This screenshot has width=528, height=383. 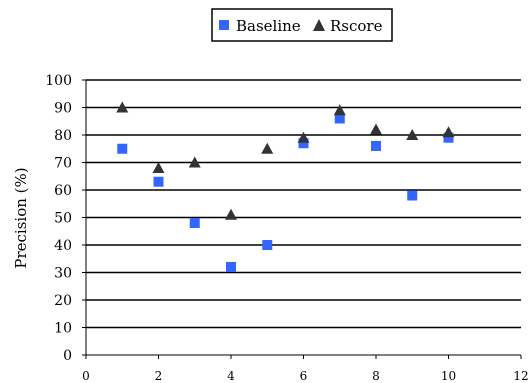 I want to click on y-tick-label: 70, so click(x=63, y=164).